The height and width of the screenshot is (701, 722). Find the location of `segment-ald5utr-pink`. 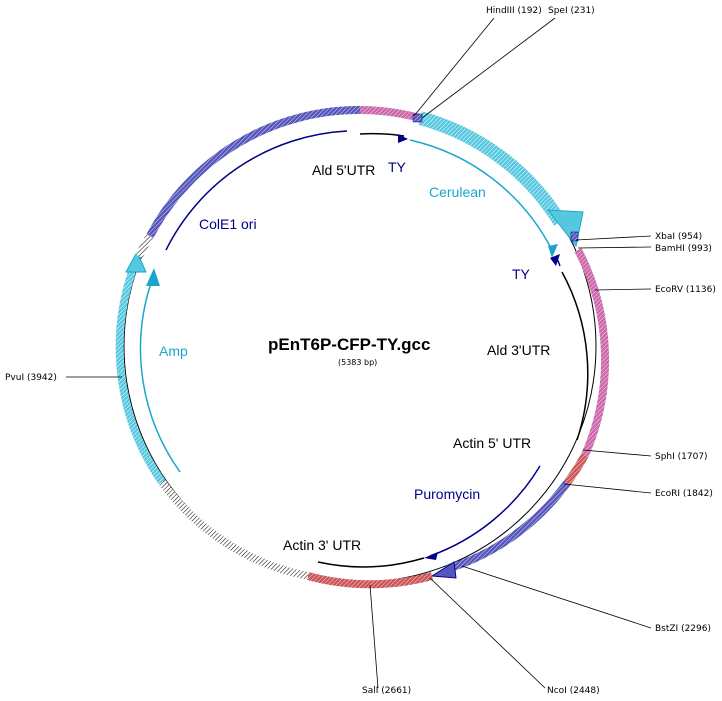

segment-ald5utr-pink is located at coordinates (390, 114).